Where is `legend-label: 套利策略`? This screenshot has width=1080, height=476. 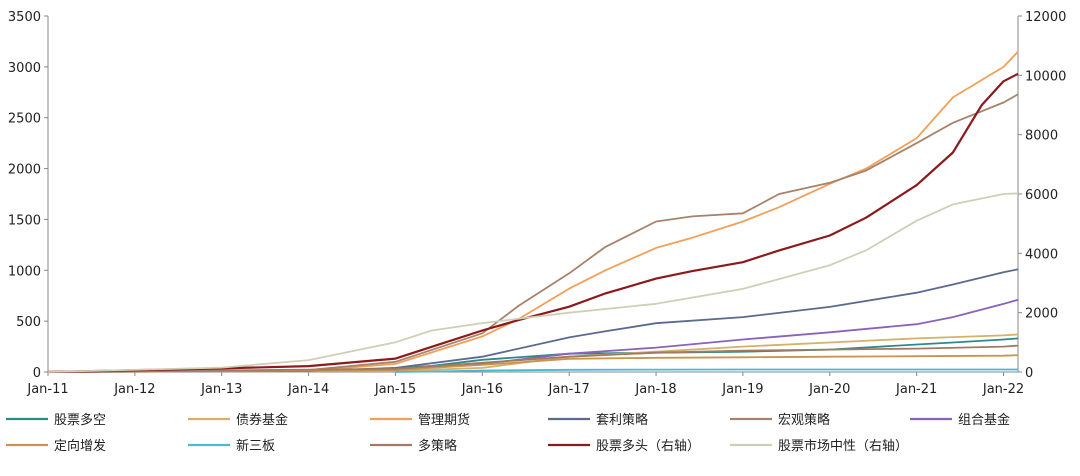 legend-label: 套利策略 is located at coordinates (622, 420).